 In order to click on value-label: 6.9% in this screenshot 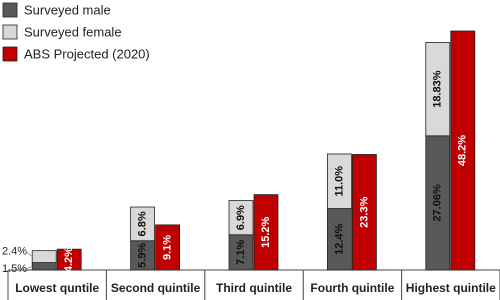, I will do `click(241, 217)`.